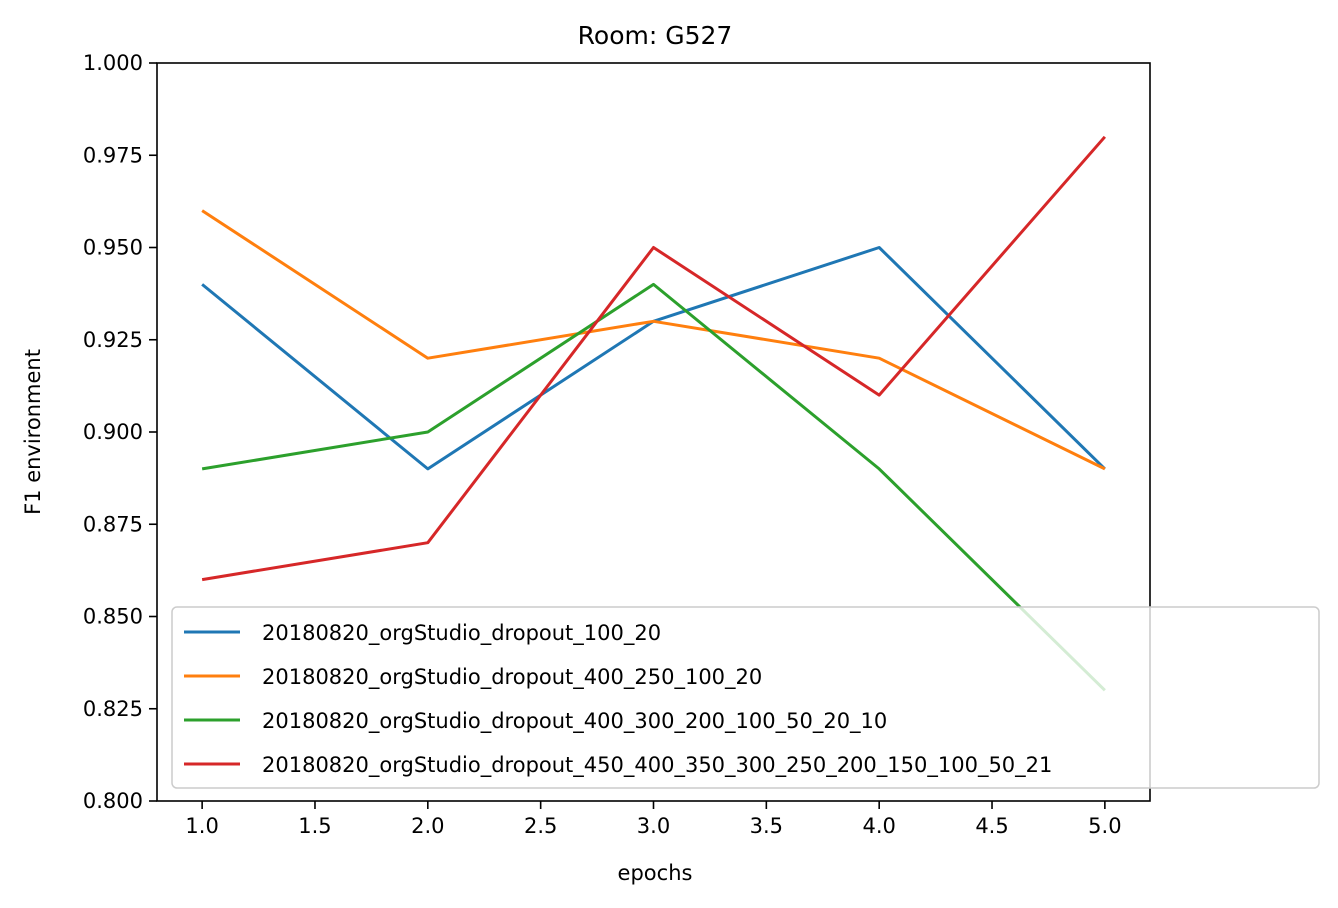  Describe the element at coordinates (113, 709) in the screenshot. I see `y-tick-label: 0.825` at that location.